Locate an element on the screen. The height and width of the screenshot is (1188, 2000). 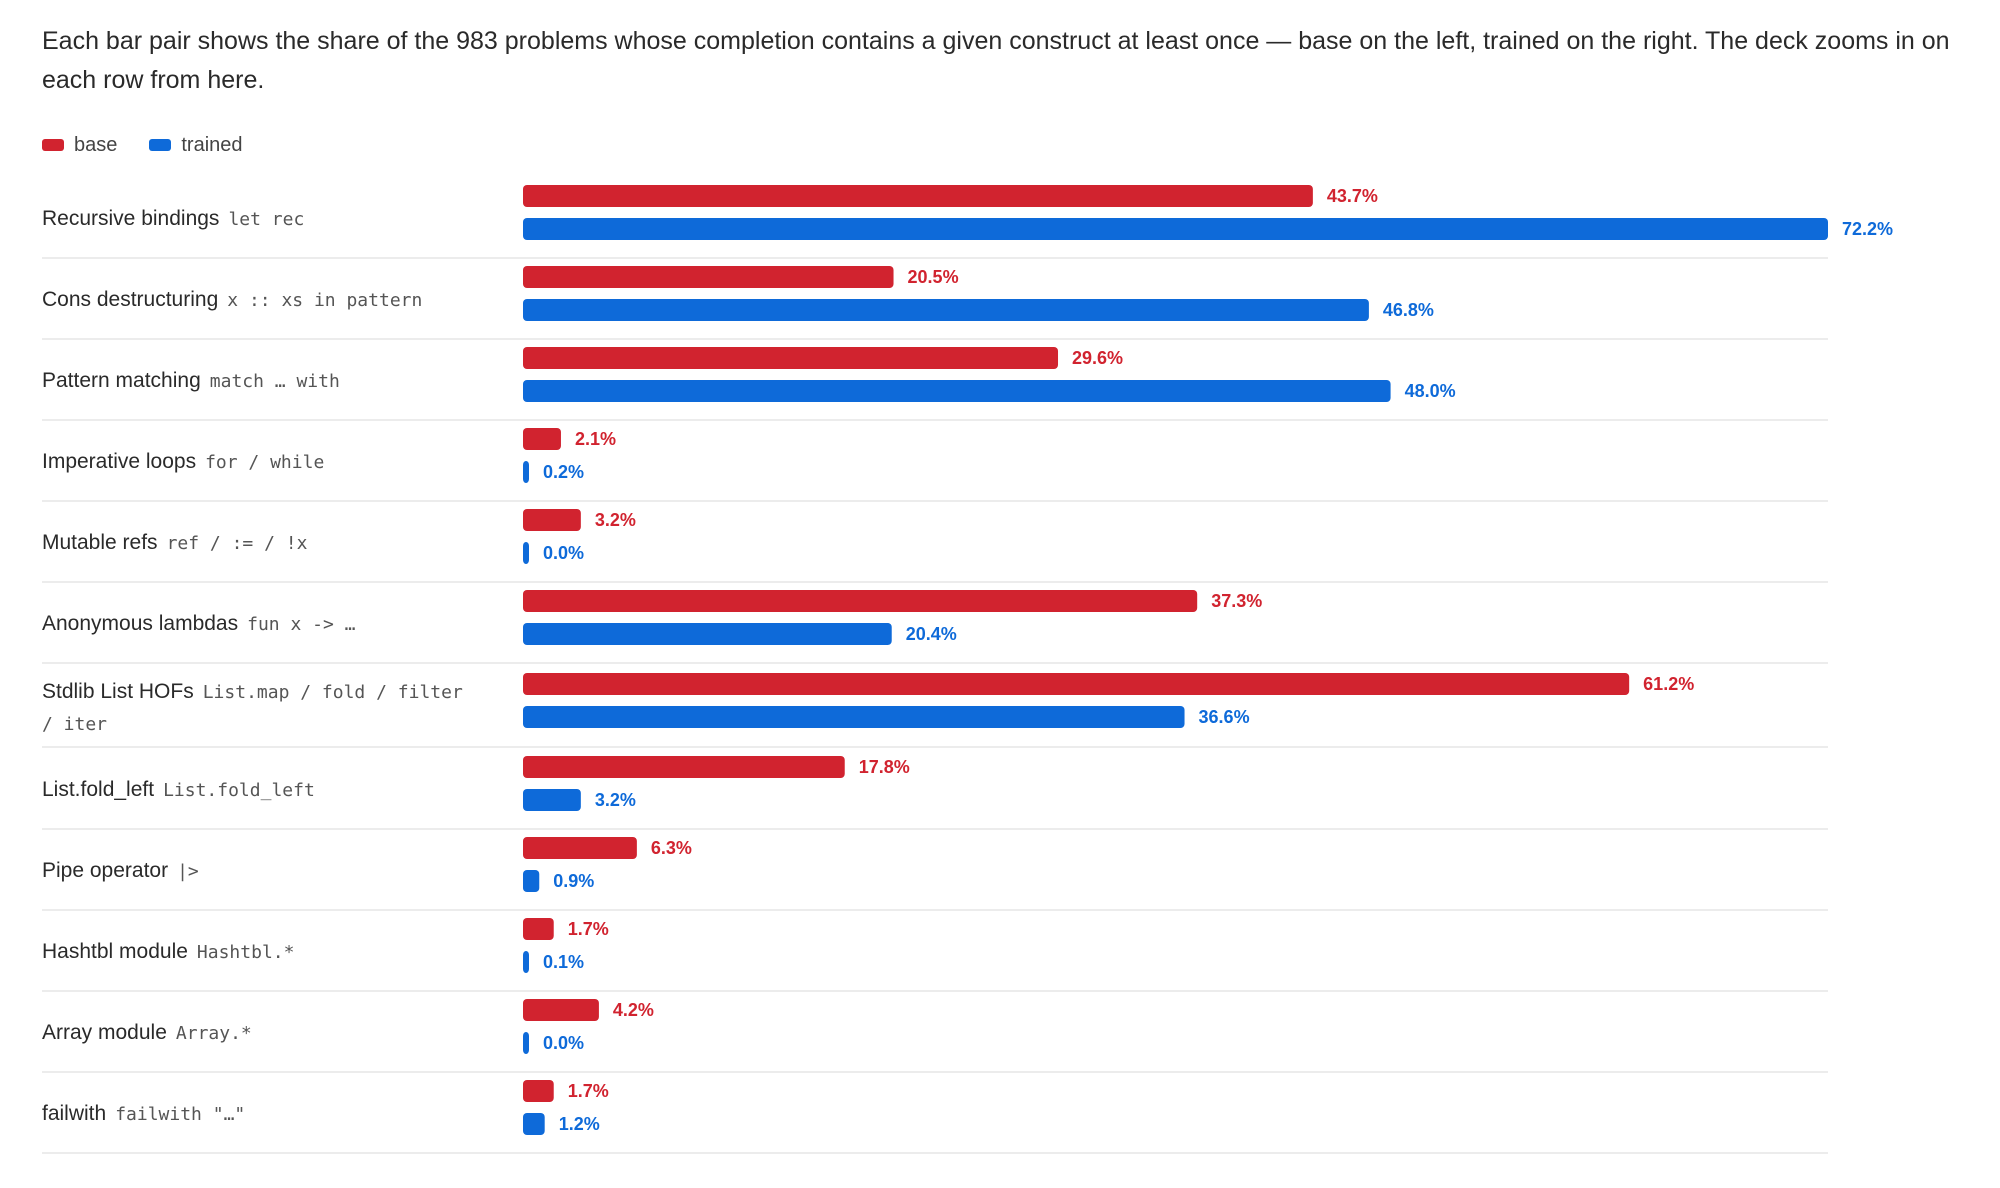
row-label: Recursive bindings is located at coordinates (130, 218).